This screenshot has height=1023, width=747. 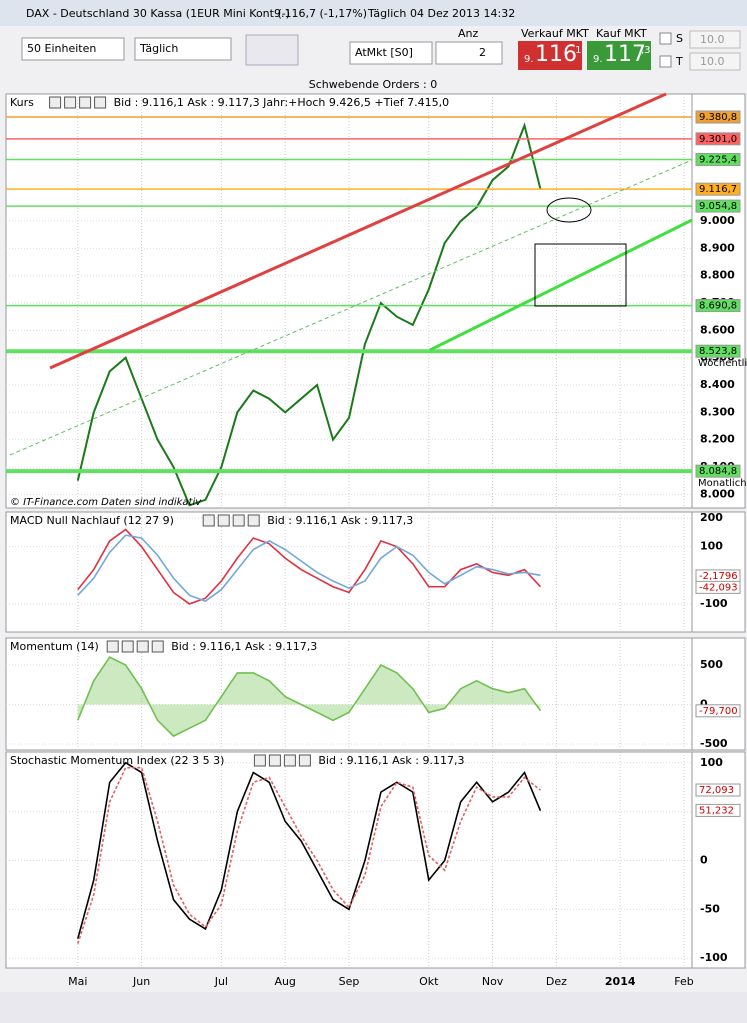 I want to click on level-label: 9.116,7, so click(x=718, y=189).